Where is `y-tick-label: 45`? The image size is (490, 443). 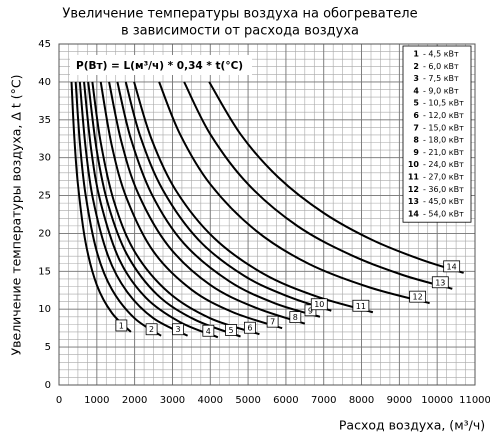 y-tick-label: 45 is located at coordinates (44, 44).